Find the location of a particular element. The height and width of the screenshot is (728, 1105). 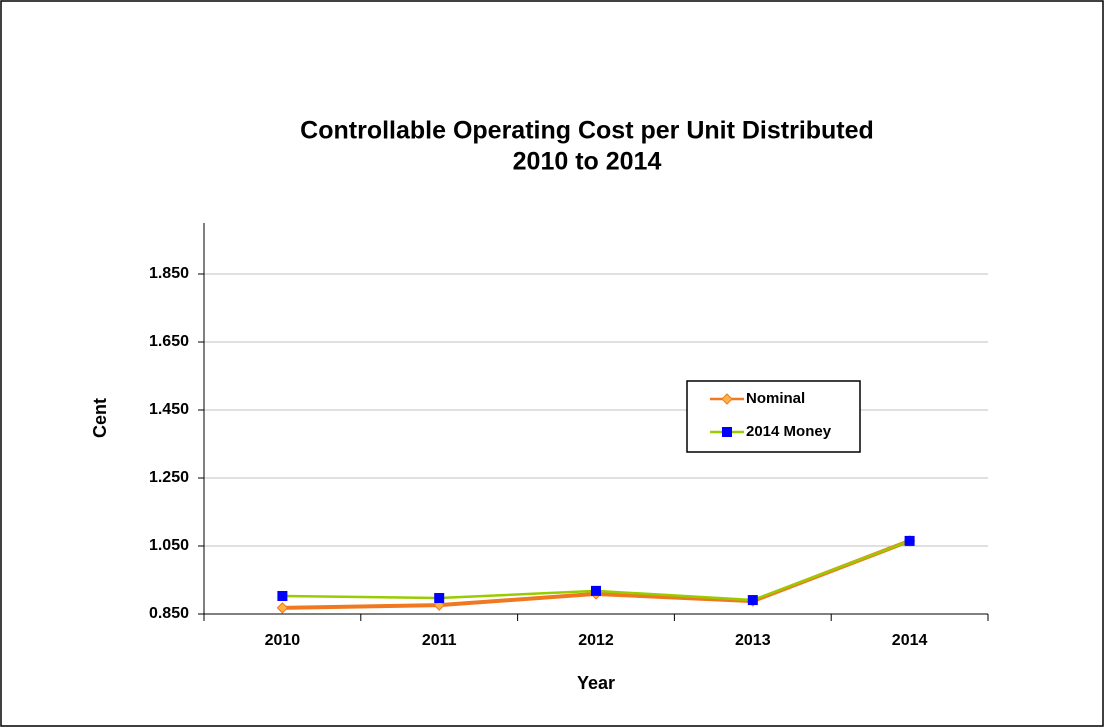

legend-label: Nominal is located at coordinates (775, 398).